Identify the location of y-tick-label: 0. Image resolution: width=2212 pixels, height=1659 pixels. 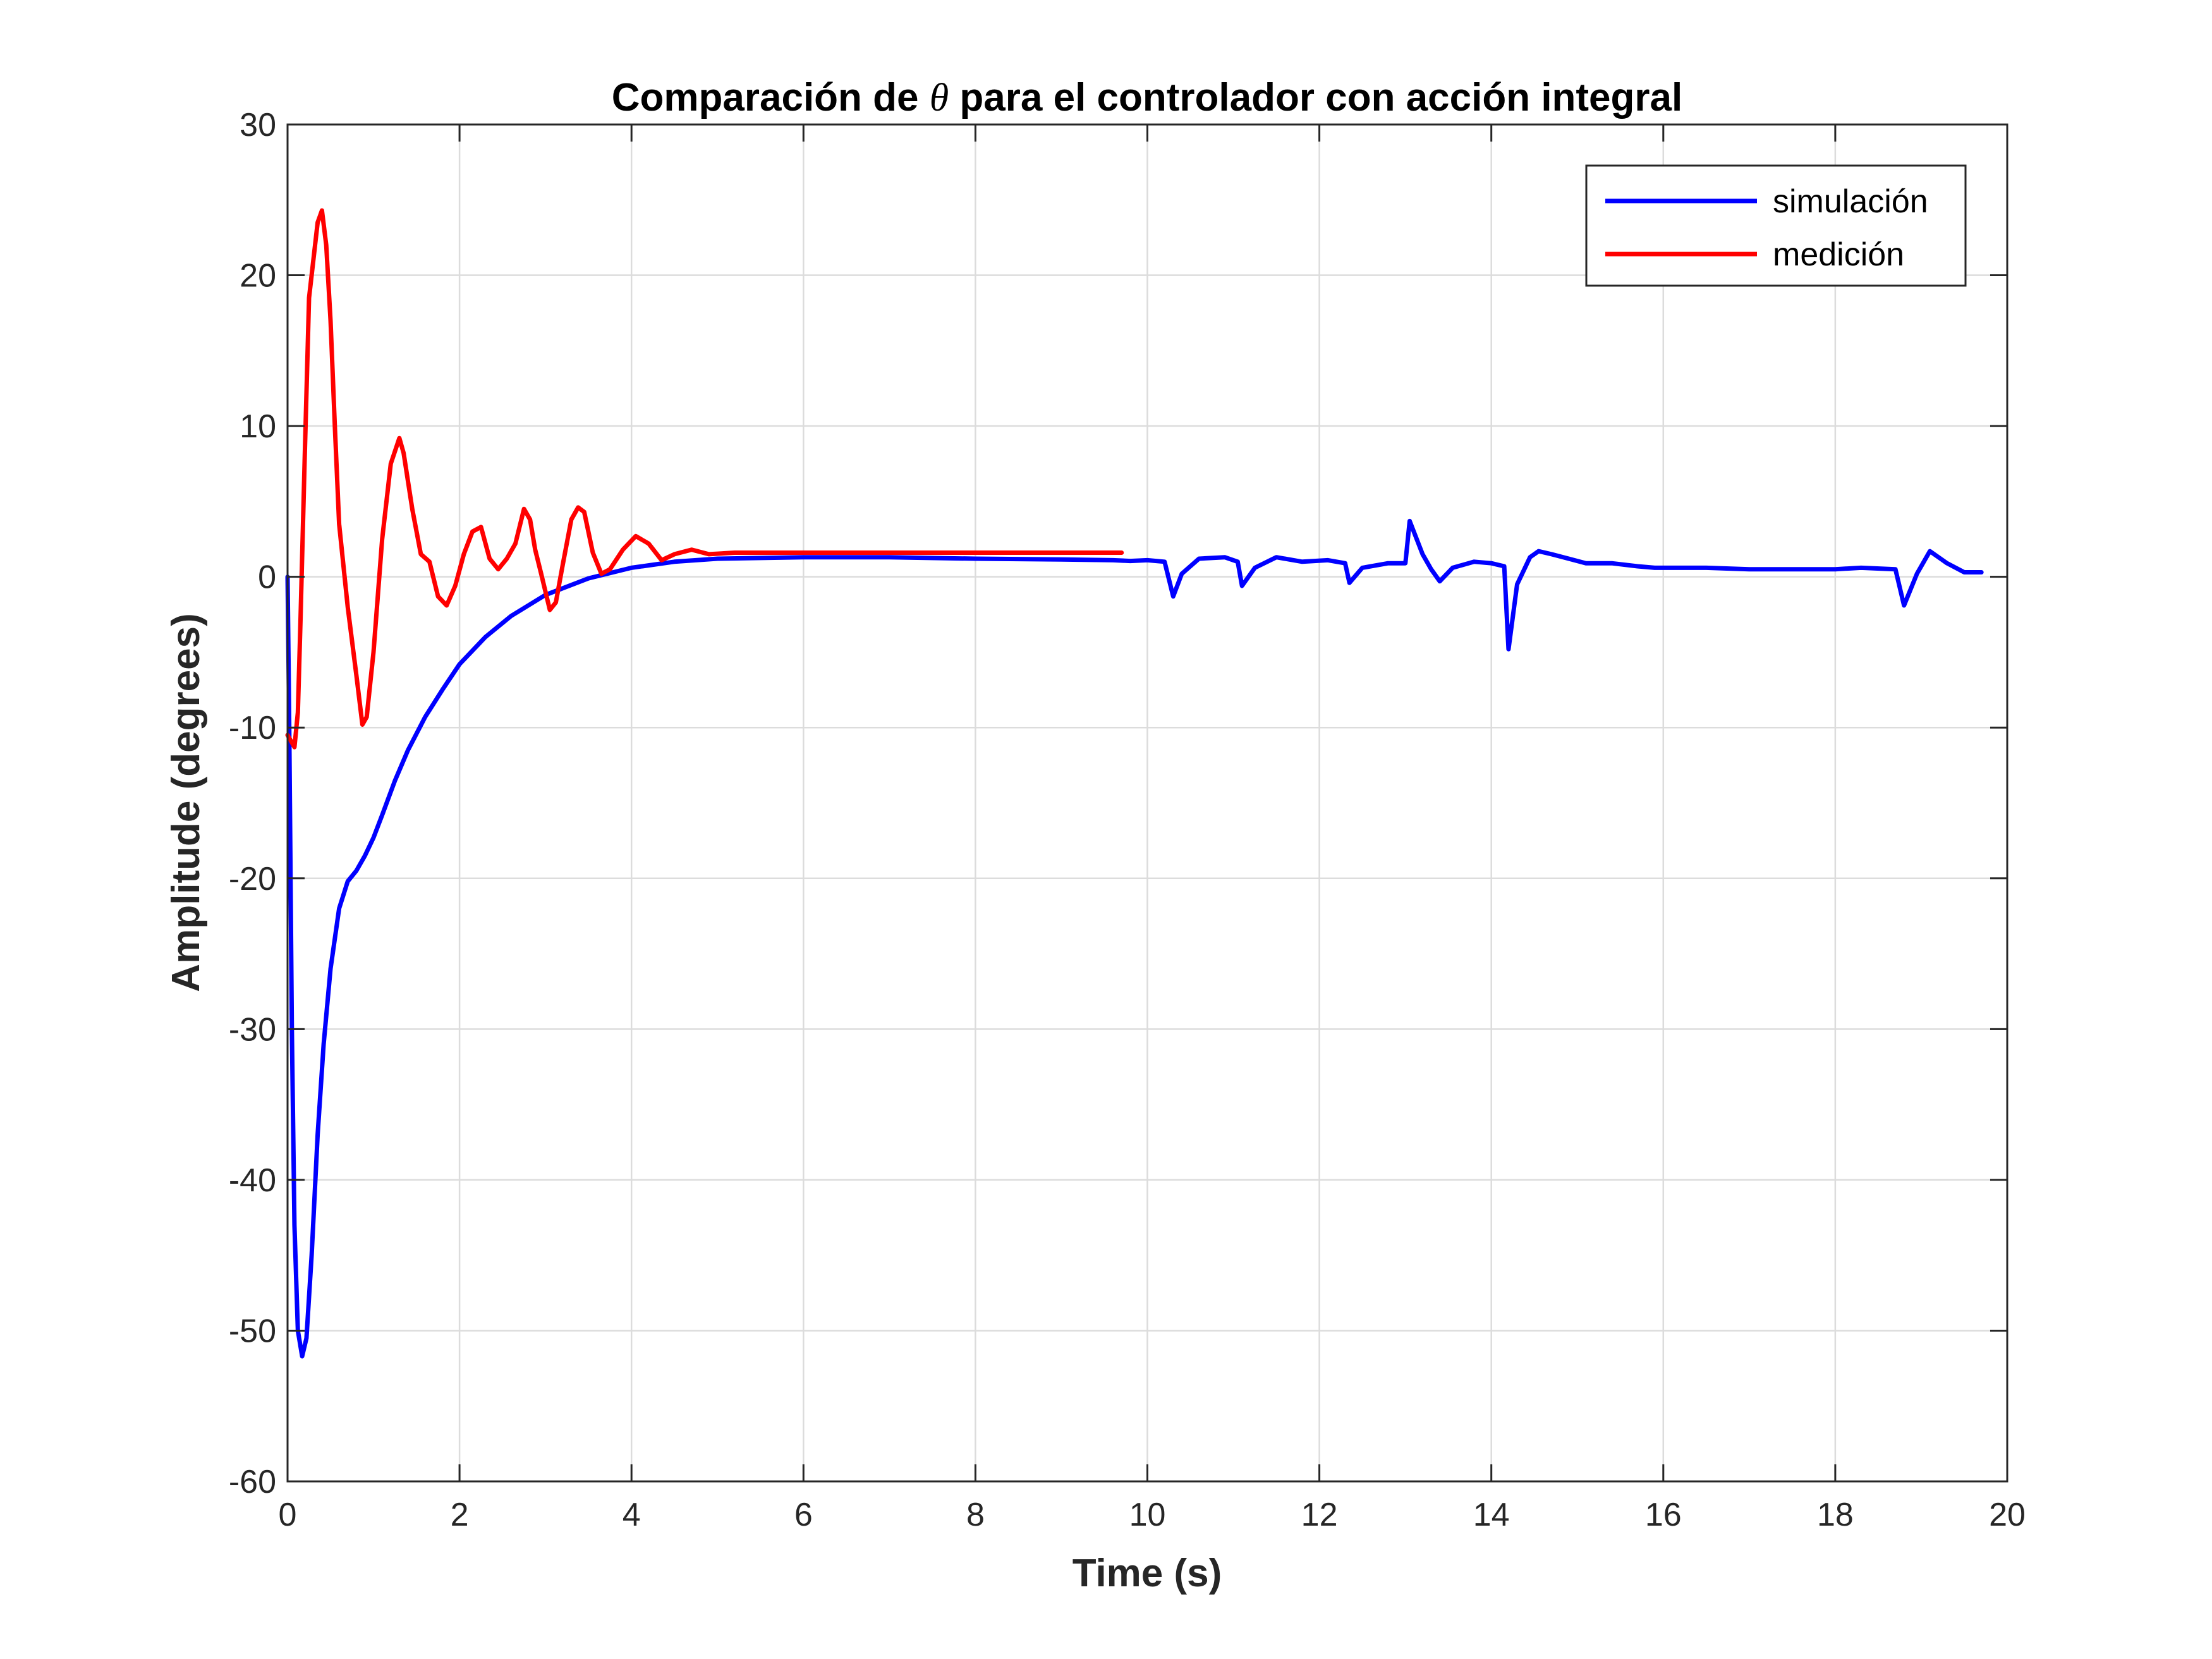
(267, 577).